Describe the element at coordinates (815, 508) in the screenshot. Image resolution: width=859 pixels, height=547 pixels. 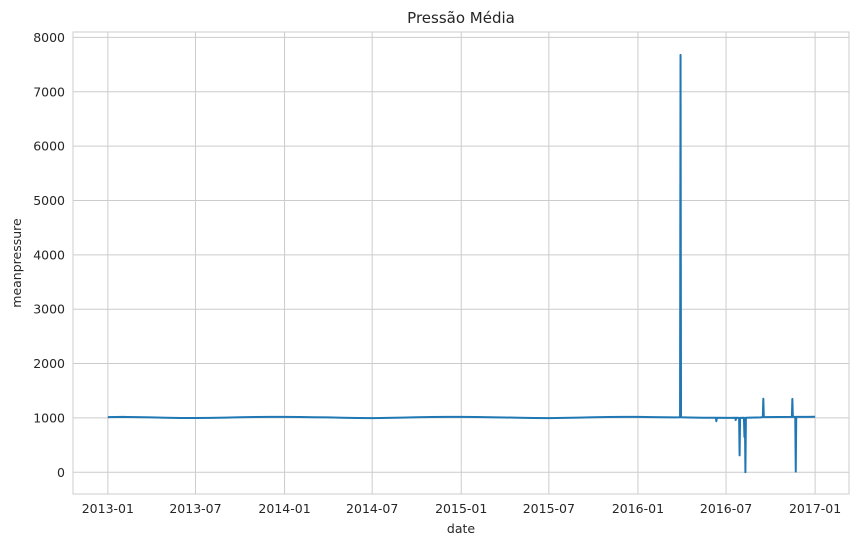
I see `x-tick-label: 2017-01` at that location.